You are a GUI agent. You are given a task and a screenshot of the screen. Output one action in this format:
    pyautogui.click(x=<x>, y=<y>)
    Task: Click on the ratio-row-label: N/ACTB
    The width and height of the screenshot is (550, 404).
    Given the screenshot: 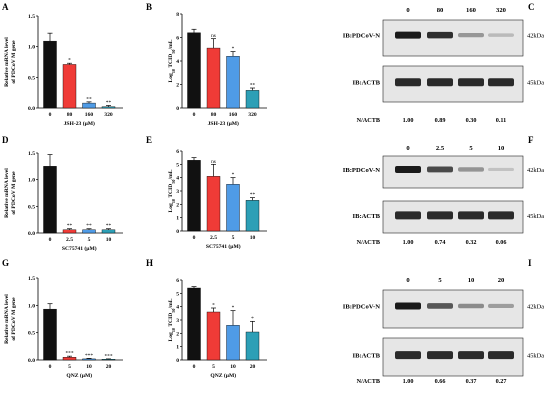 What is the action you would take?
    pyautogui.click(x=368, y=381)
    